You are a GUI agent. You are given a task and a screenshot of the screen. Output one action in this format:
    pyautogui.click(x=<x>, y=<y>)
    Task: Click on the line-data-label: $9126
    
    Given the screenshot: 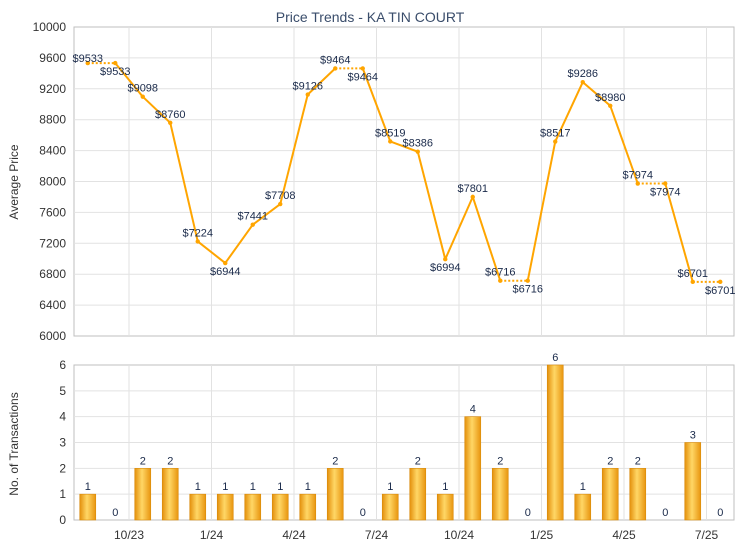 What is the action you would take?
    pyautogui.click(x=307, y=87)
    